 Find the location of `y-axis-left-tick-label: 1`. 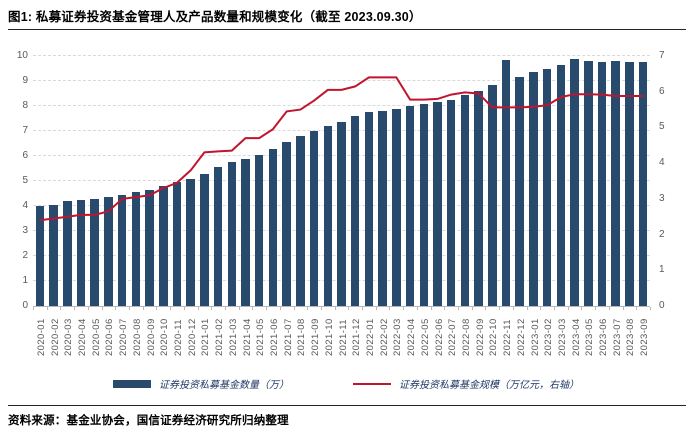

y-axis-left-tick-label: 1 is located at coordinates (25, 280).